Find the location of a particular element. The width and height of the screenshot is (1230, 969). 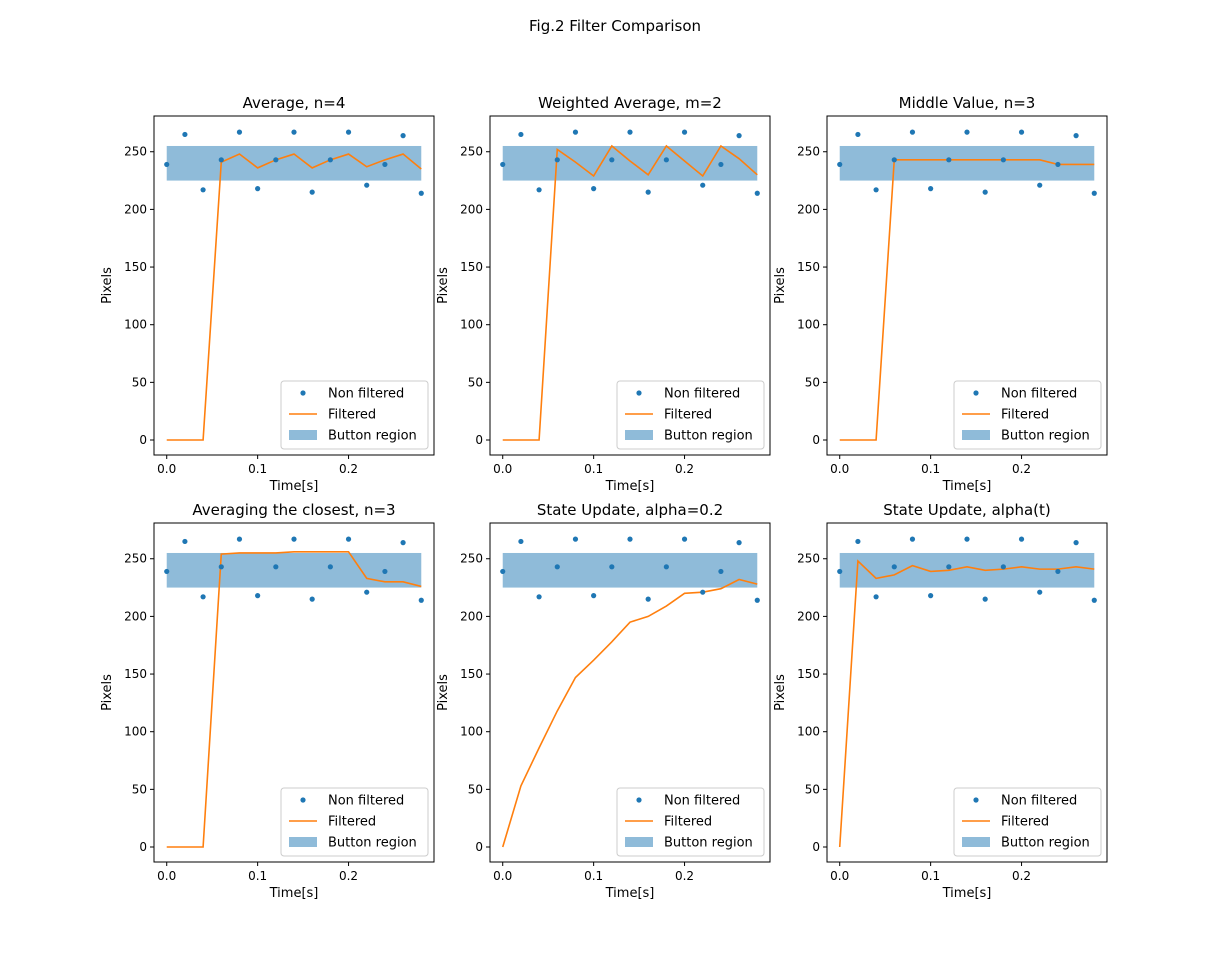

subplot-title: State Update, alpha=0.2 is located at coordinates (630, 510).